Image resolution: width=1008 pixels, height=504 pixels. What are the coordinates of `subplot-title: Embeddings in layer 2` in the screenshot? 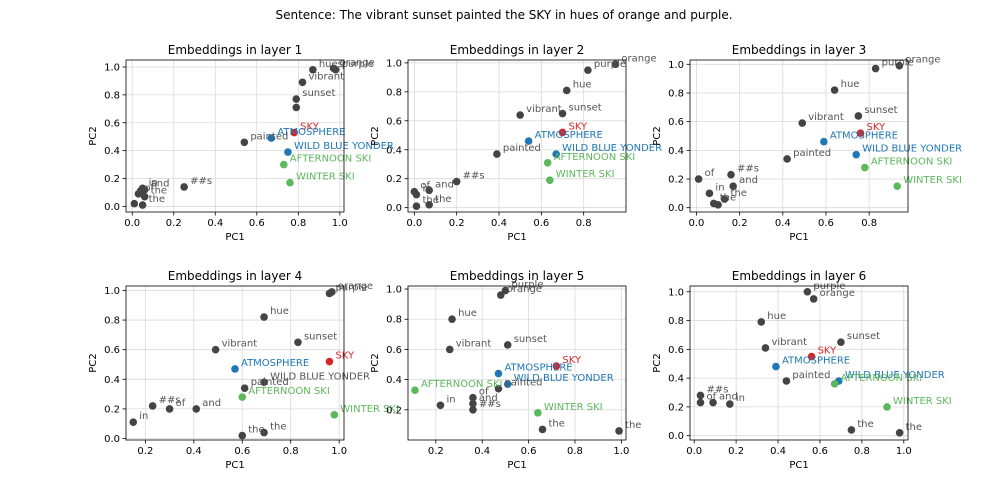 It's located at (517, 50).